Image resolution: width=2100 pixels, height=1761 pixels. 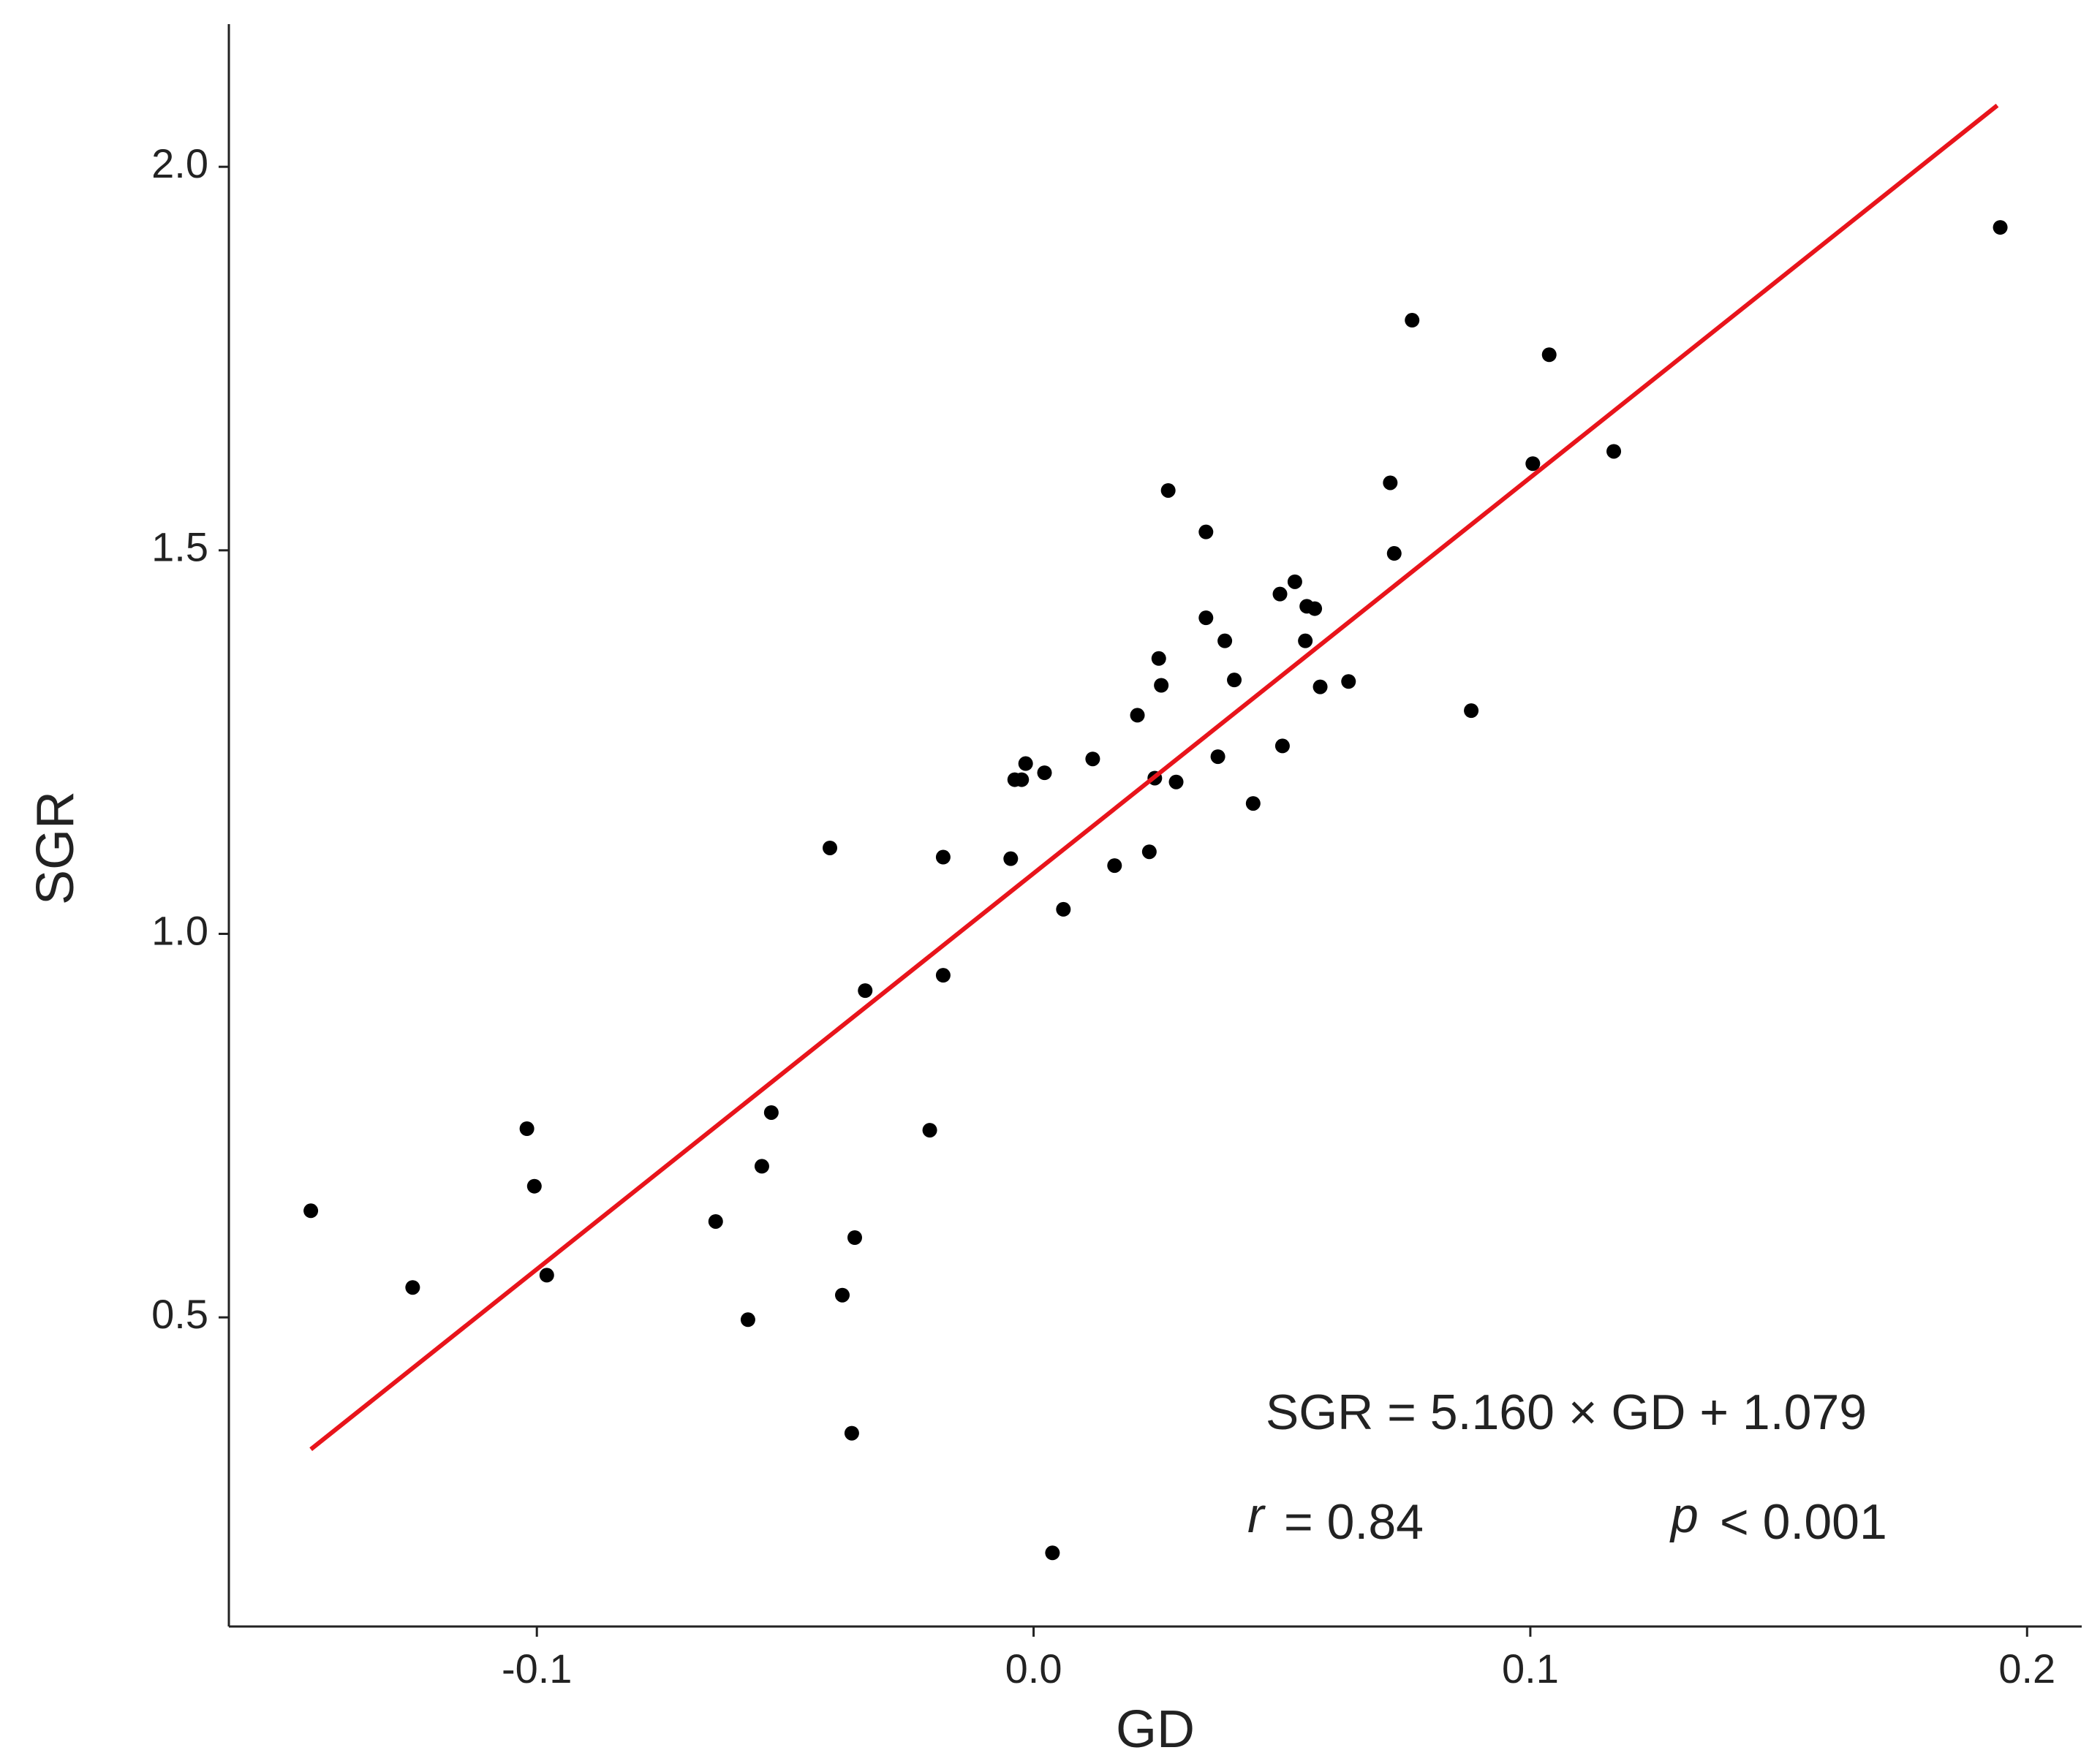 I want to click on x-axis-title: GD, so click(x=1155, y=1730).